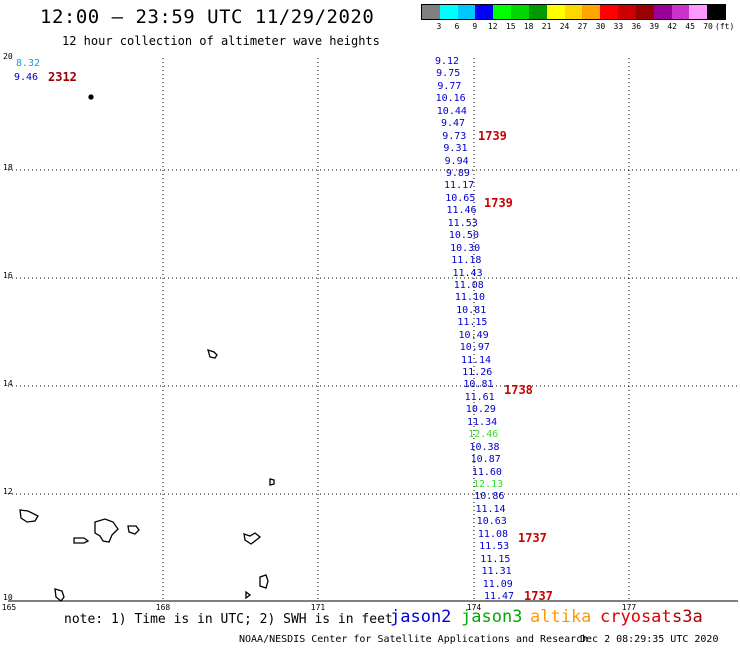 This screenshot has height=650, width=740. I want to click on wave-height-value: 10.38, so click(484, 447).